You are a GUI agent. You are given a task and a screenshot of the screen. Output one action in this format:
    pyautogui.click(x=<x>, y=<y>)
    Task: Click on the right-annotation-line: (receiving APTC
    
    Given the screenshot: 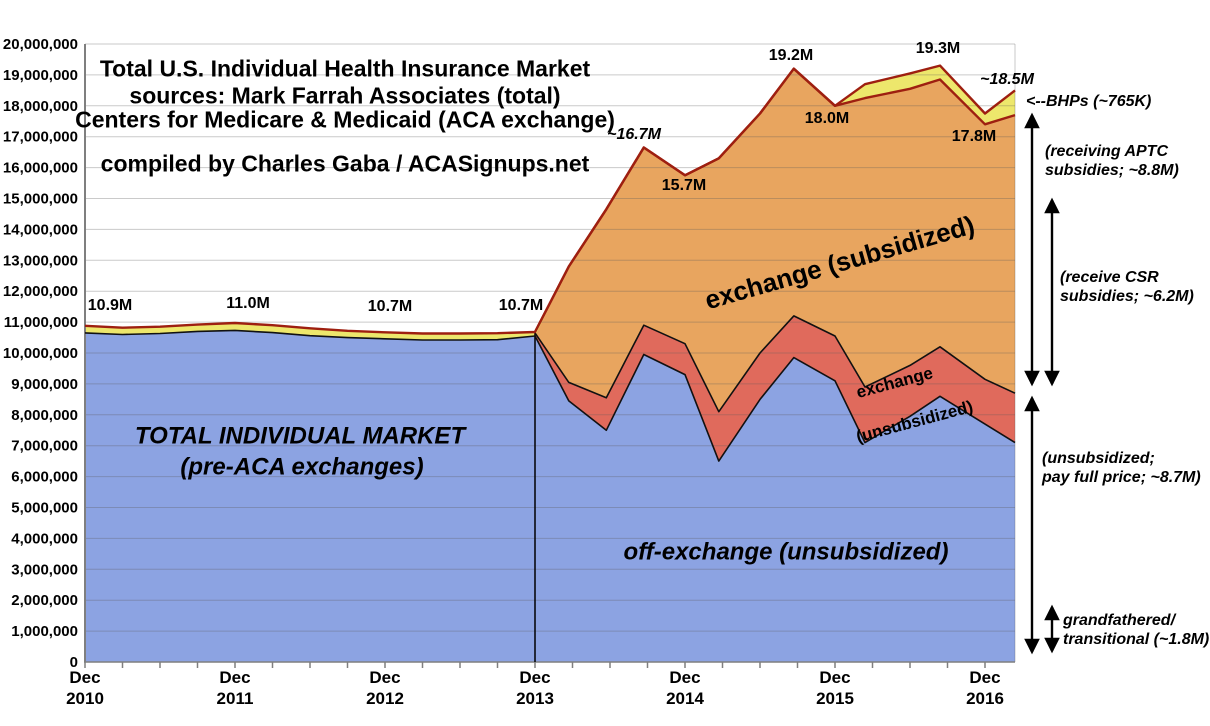 What is the action you would take?
    pyautogui.click(x=1106, y=151)
    